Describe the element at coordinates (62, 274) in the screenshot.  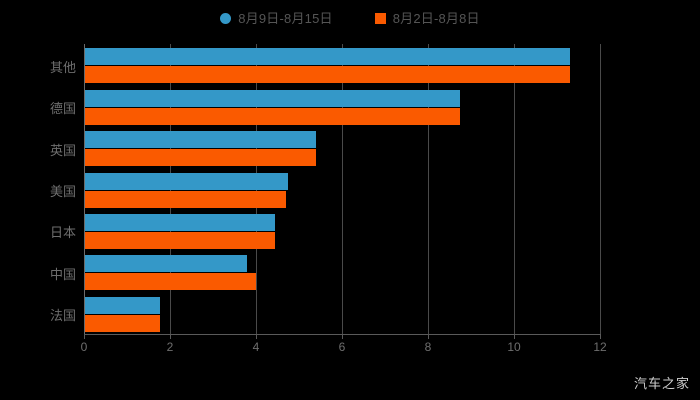
I see `y-axis-label: 中国` at that location.